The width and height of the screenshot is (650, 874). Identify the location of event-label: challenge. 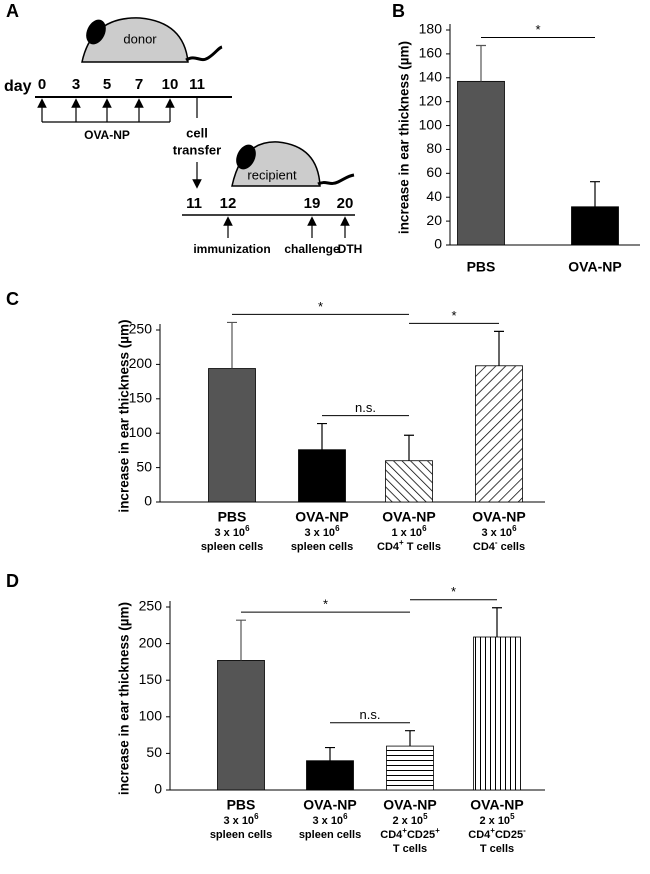
(312, 249).